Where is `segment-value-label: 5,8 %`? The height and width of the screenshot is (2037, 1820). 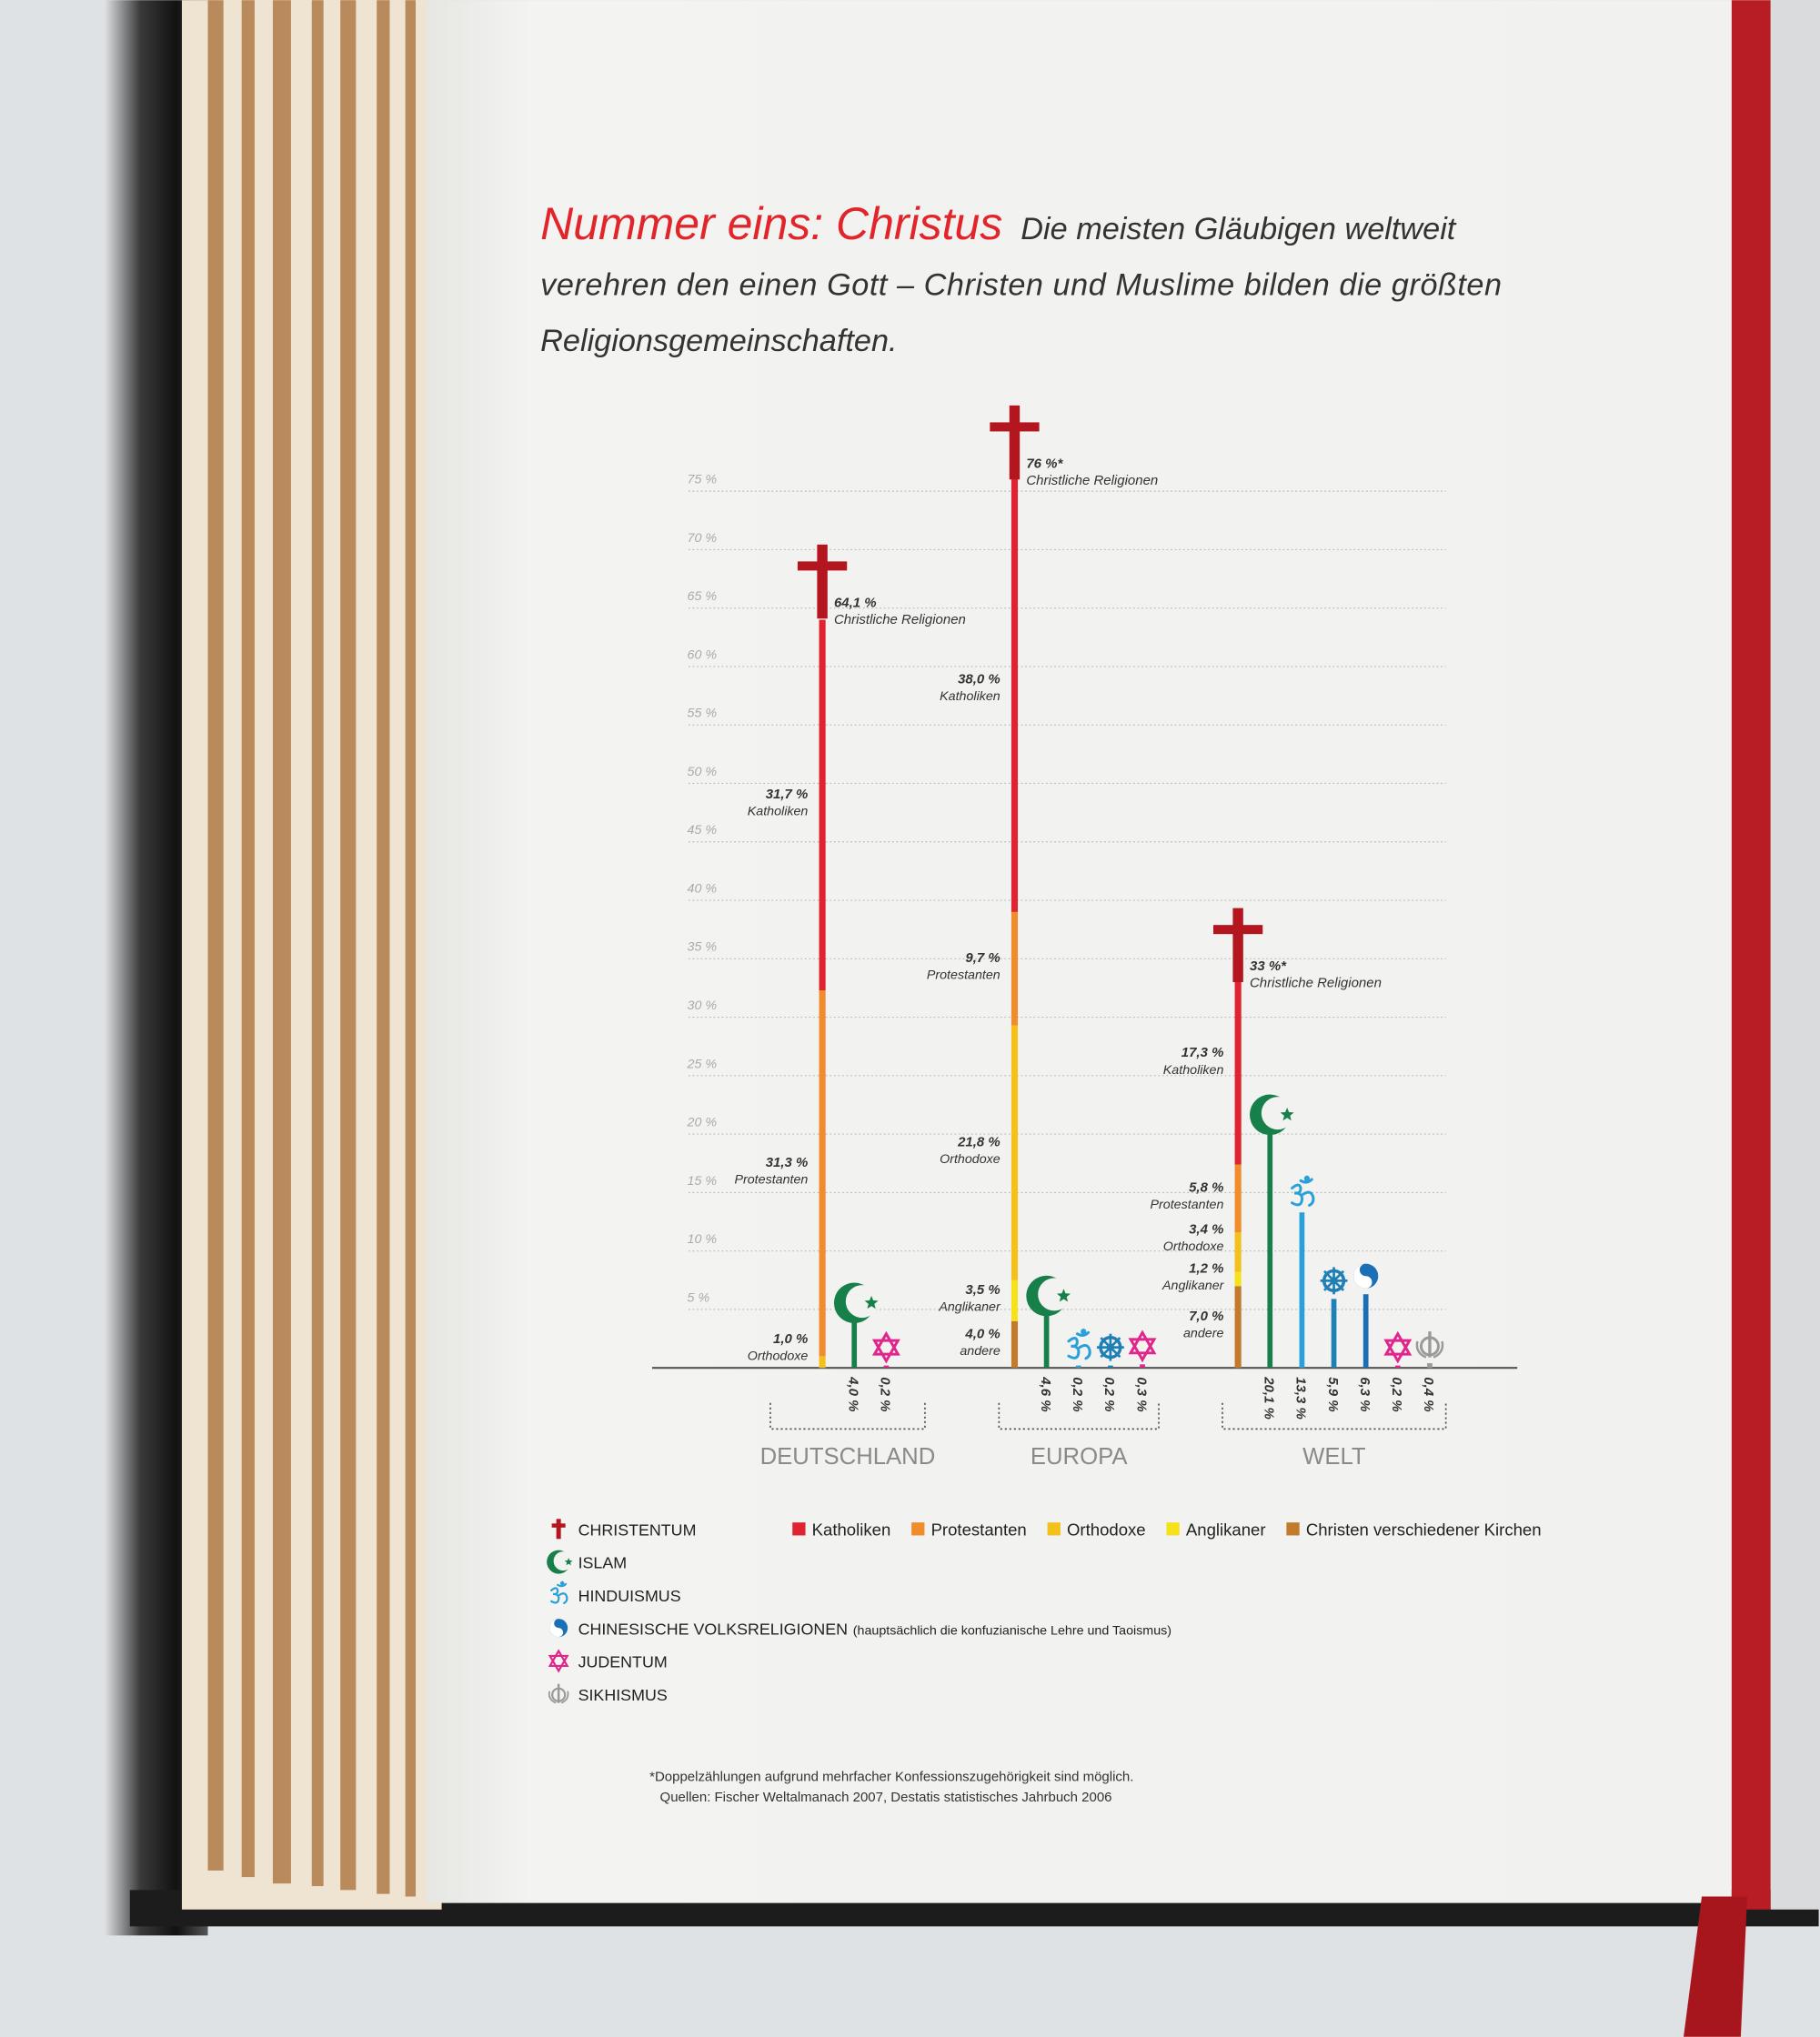 segment-value-label: 5,8 % is located at coordinates (1206, 1188).